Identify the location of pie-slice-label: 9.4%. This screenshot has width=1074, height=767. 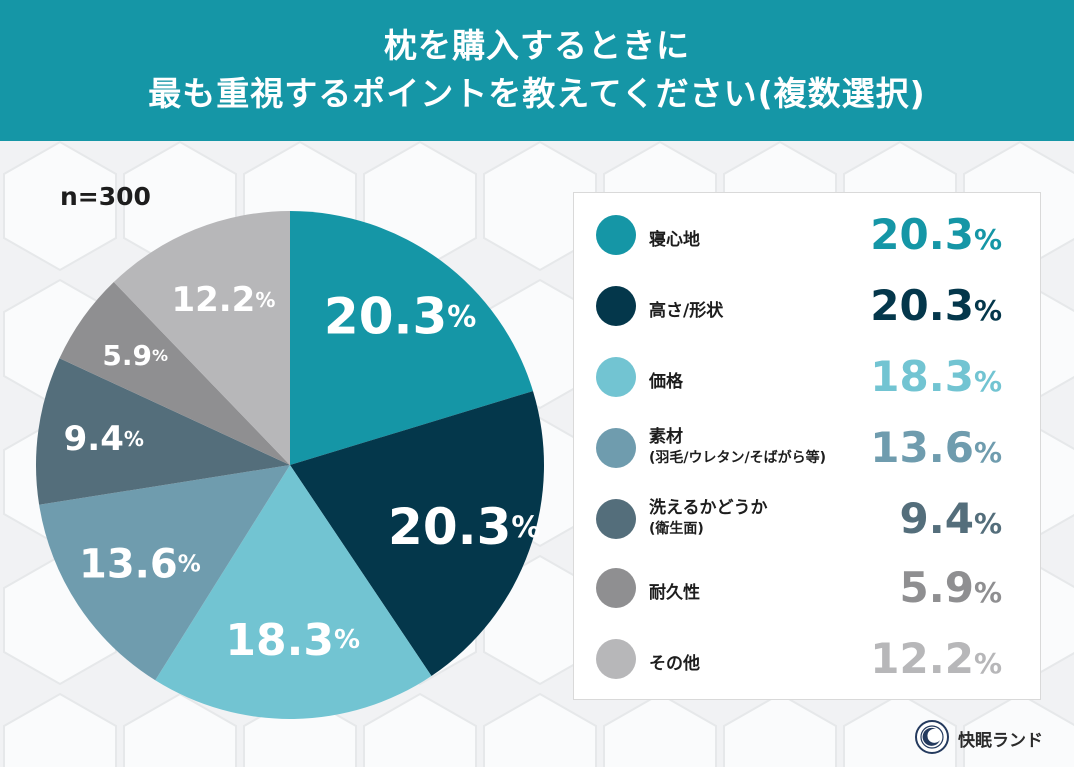
(104, 439).